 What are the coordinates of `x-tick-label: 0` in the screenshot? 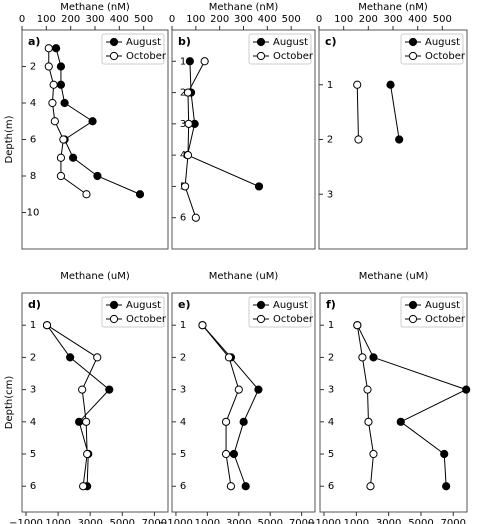 It's located at (172, 19).